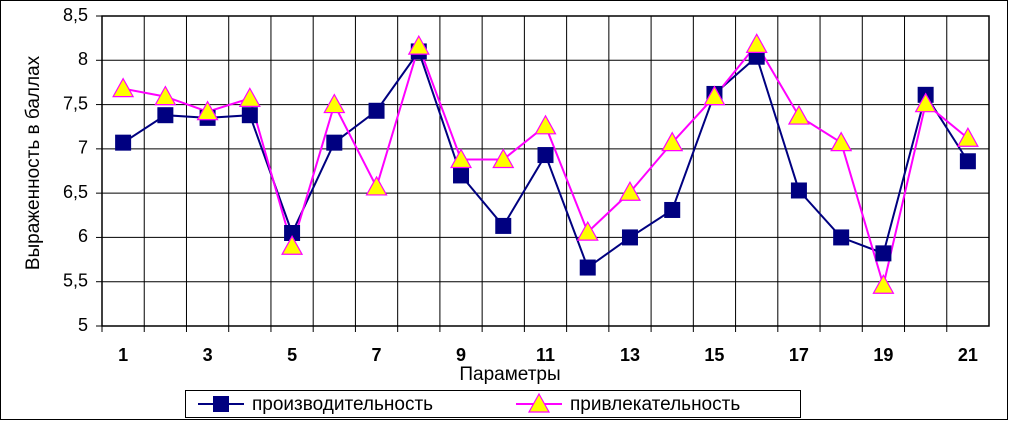 The width and height of the screenshot is (1009, 421). Describe the element at coordinates (75, 280) in the screenshot. I see `y-tick-label: 5,5` at that location.